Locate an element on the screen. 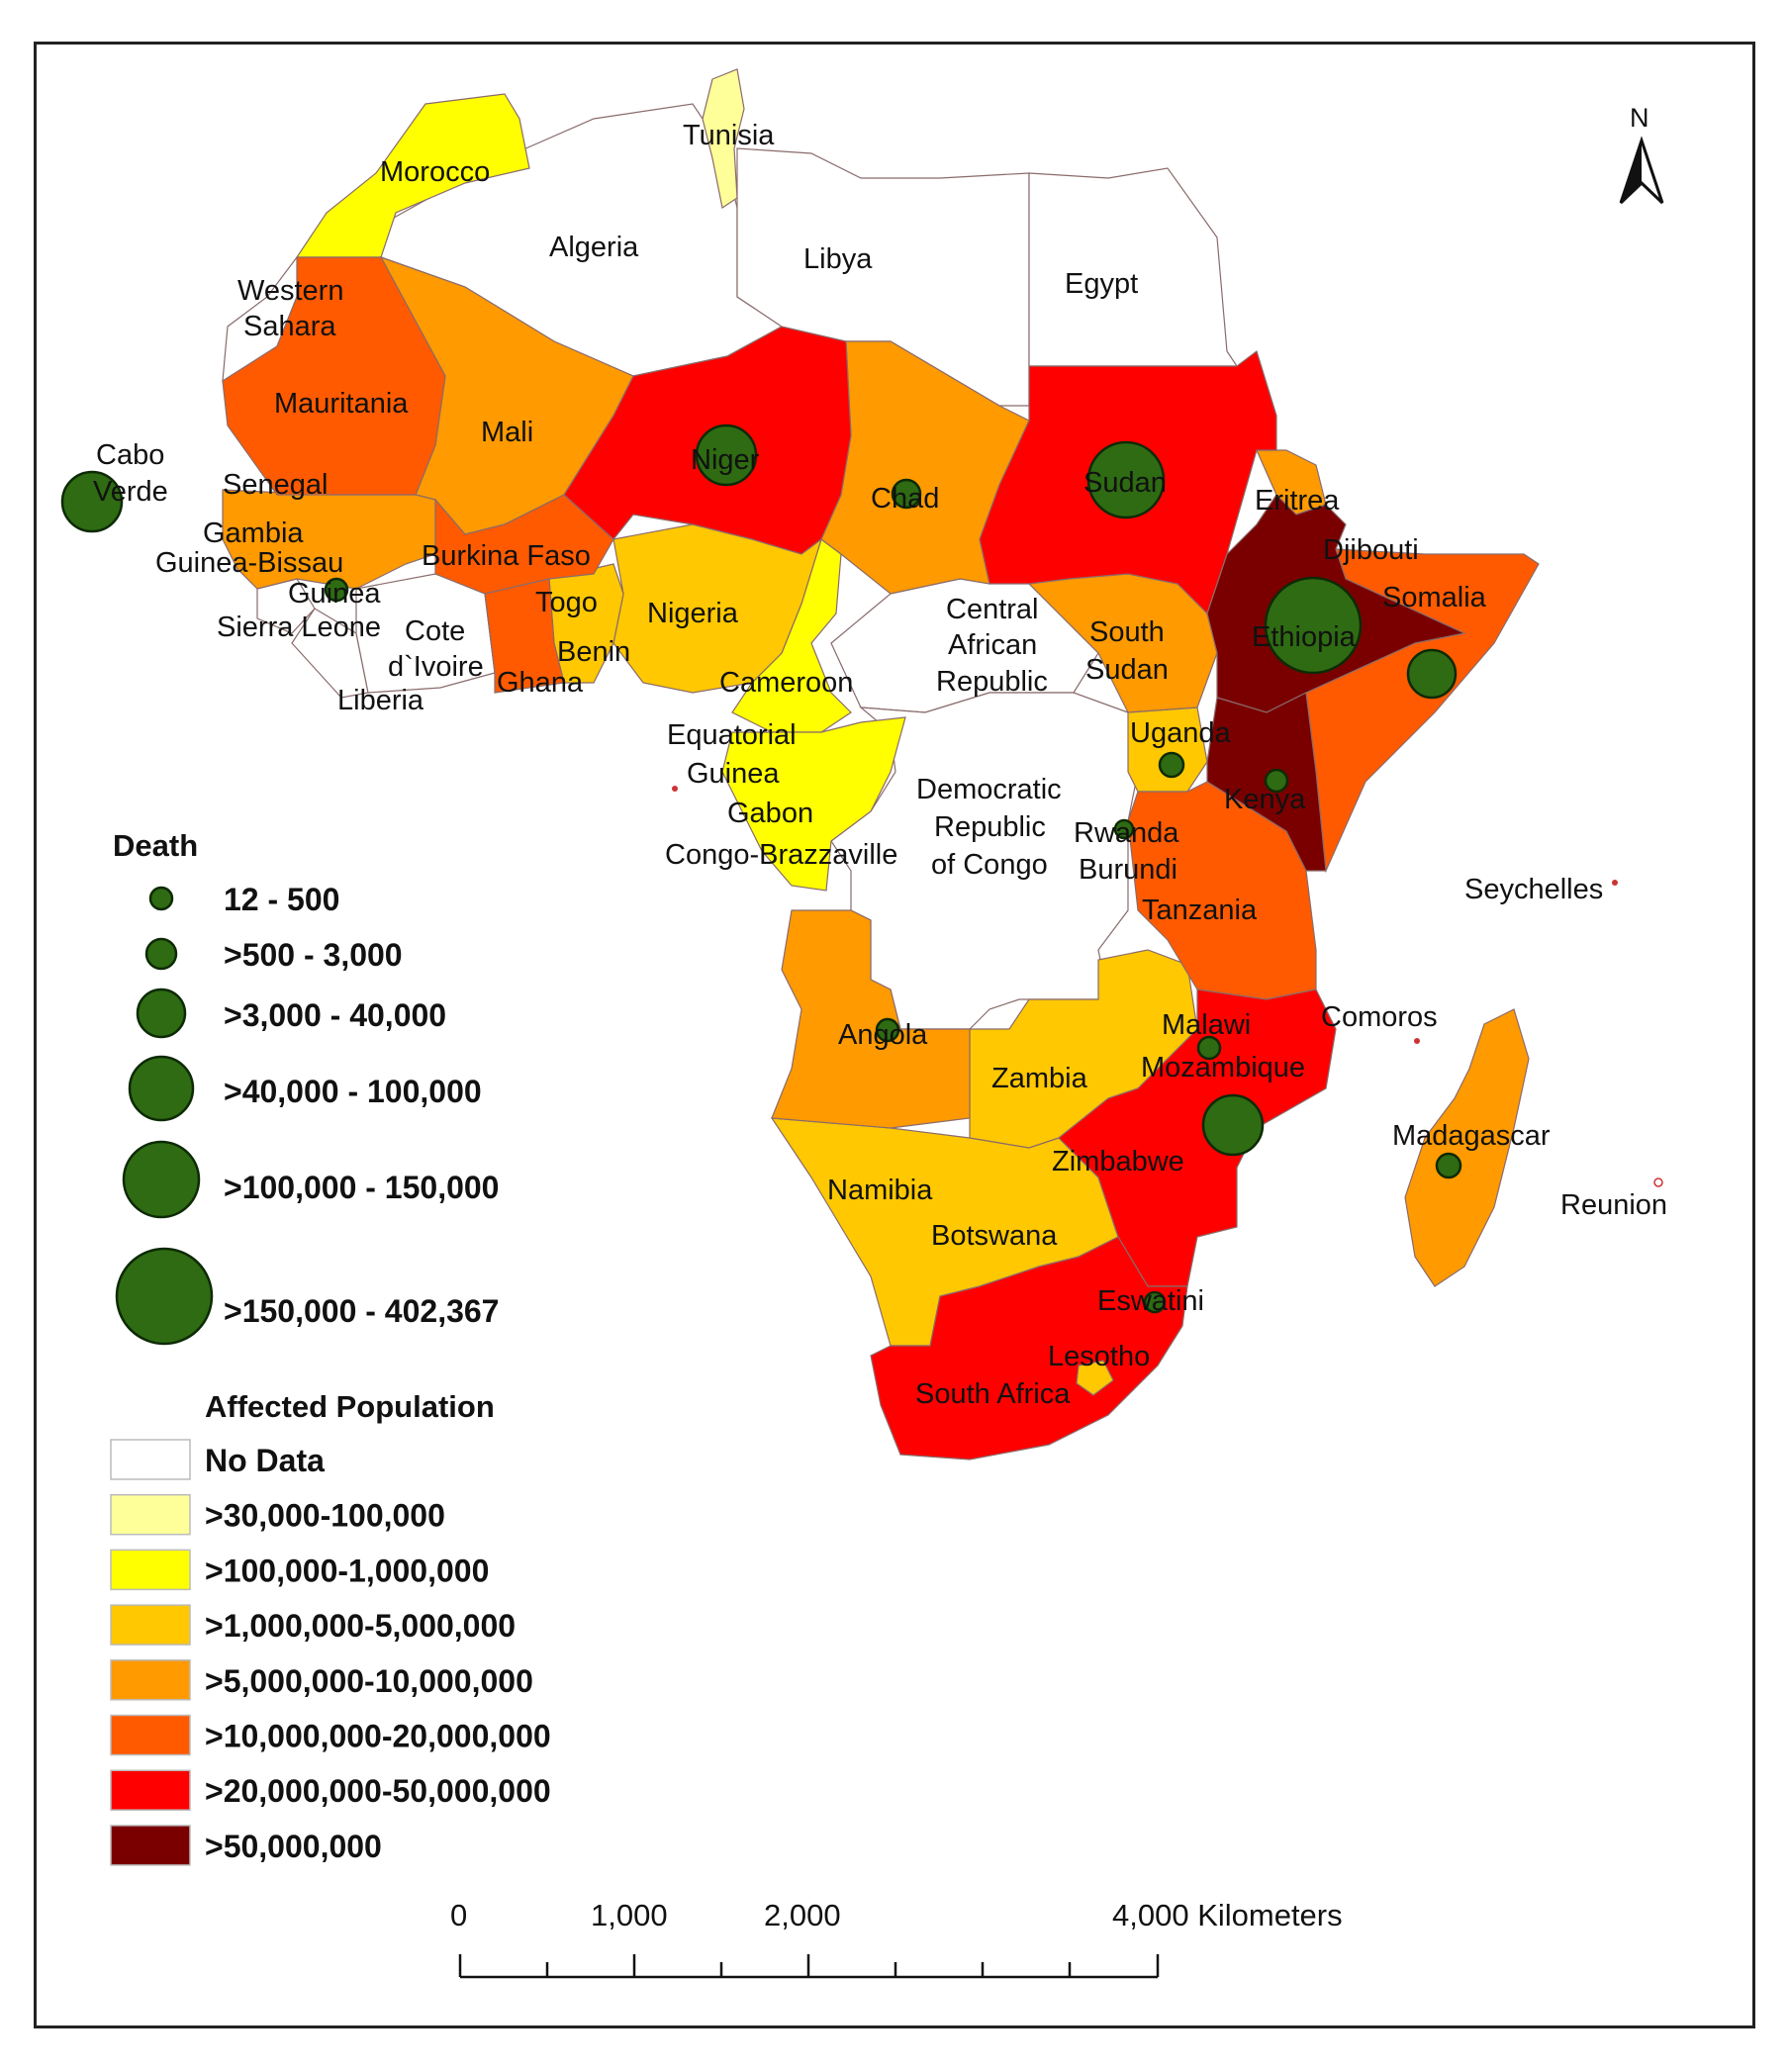 The width and height of the screenshot is (1789, 2072). scale-label-1000: 1,000 is located at coordinates (630, 1915).